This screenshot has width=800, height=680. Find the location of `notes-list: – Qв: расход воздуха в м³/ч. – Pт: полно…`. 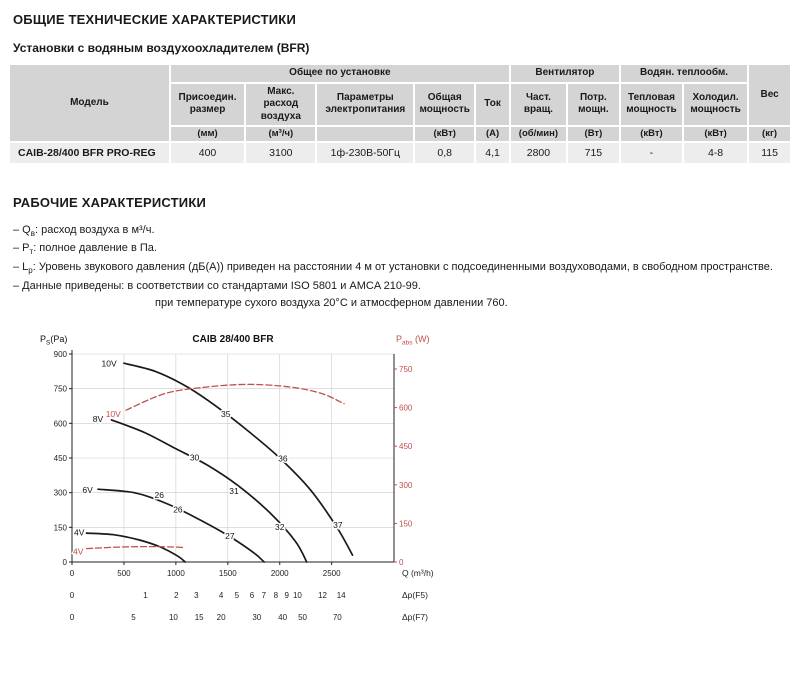

notes-list: – Qв: расход воздуха в м³/ч. – Pт: полно… is located at coordinates (400, 267).